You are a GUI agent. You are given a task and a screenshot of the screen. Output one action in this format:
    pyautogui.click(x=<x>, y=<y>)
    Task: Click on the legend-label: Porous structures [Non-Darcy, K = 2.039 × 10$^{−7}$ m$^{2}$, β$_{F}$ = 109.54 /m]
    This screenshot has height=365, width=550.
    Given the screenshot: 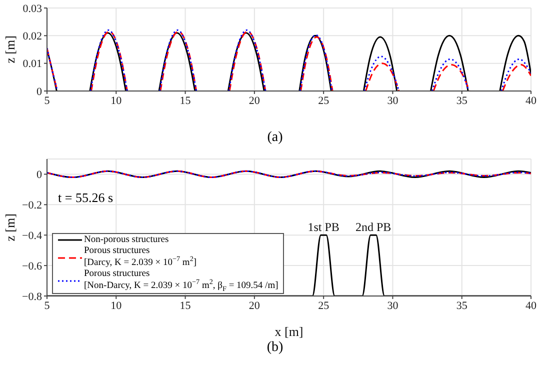 What is the action you would take?
    pyautogui.click(x=181, y=280)
    